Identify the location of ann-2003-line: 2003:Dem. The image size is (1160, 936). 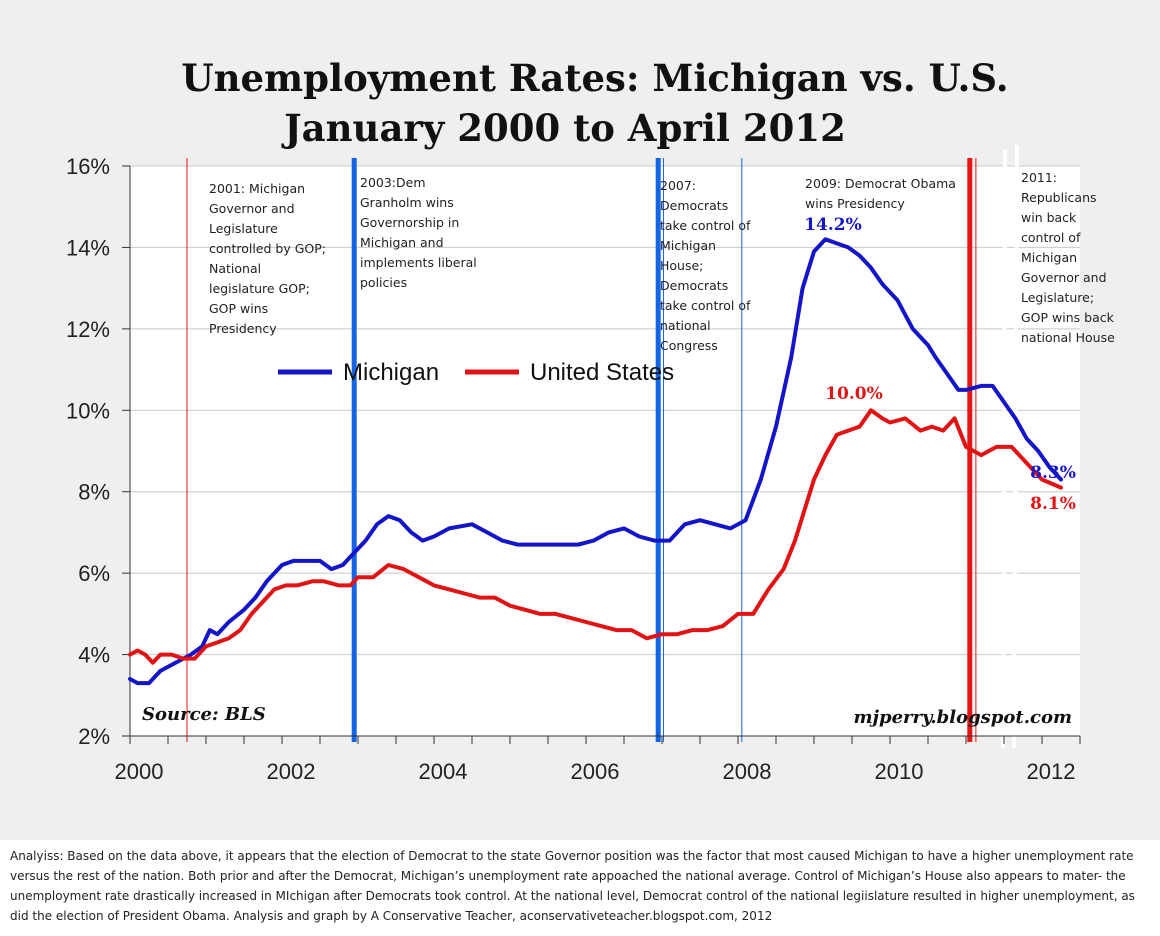
(393, 182).